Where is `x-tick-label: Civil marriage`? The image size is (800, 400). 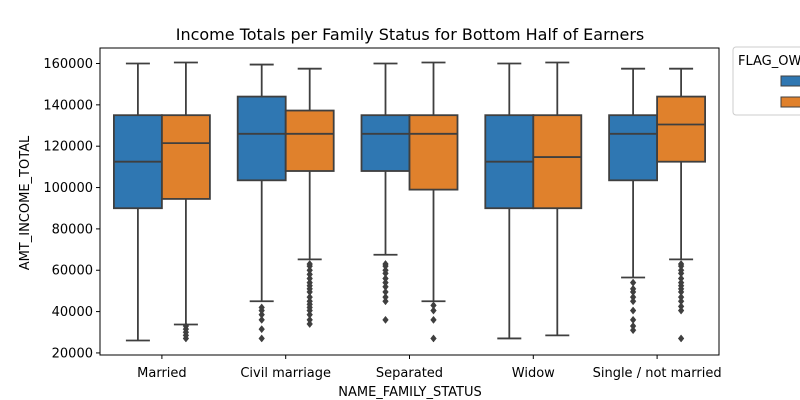 x-tick-label: Civil marriage is located at coordinates (285, 373).